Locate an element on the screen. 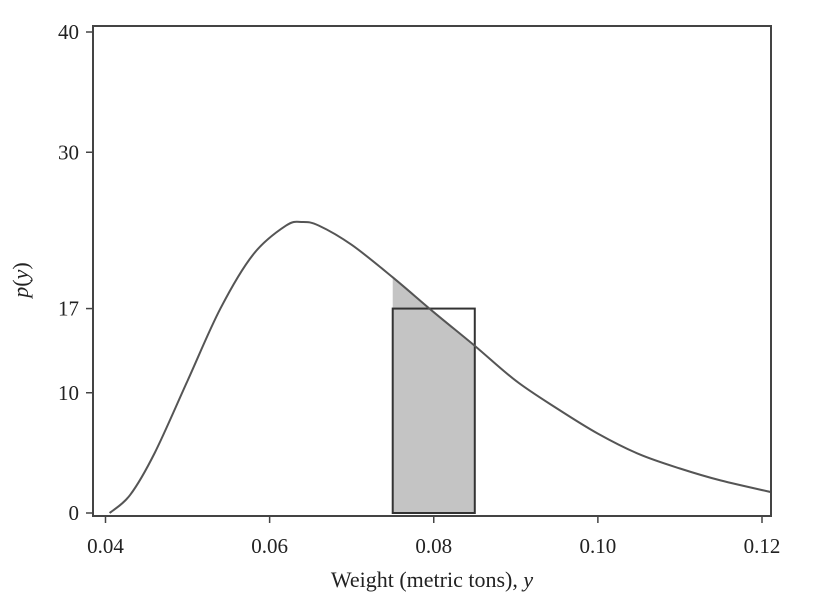 The width and height of the screenshot is (816, 608). shaded-probability-area is located at coordinates (433, 395).